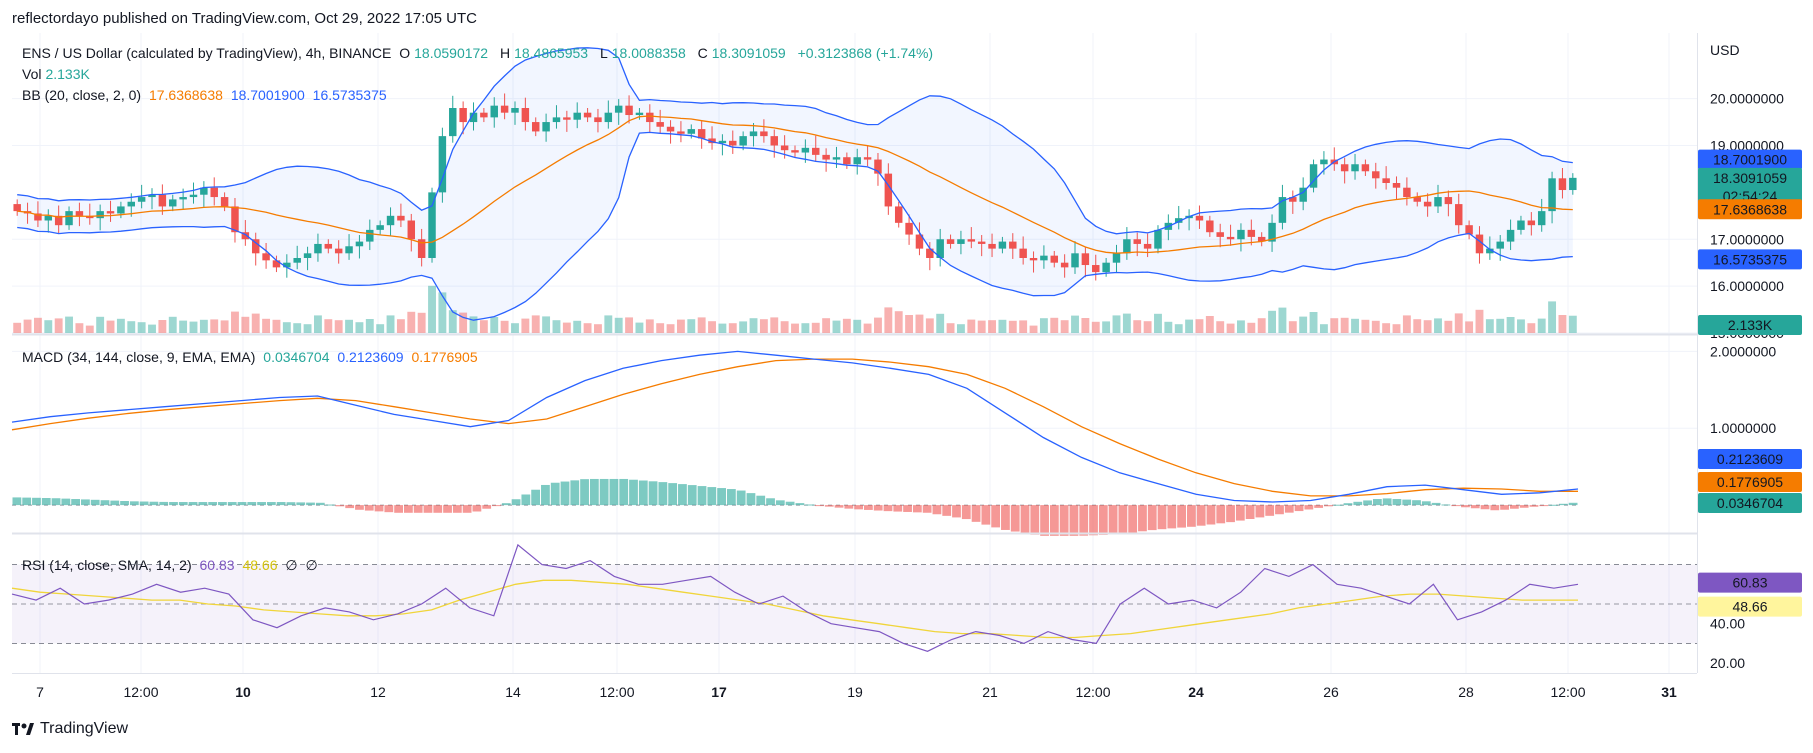 The height and width of the screenshot is (753, 1813). I want to click on time-tick-label: 17, so click(719, 692).